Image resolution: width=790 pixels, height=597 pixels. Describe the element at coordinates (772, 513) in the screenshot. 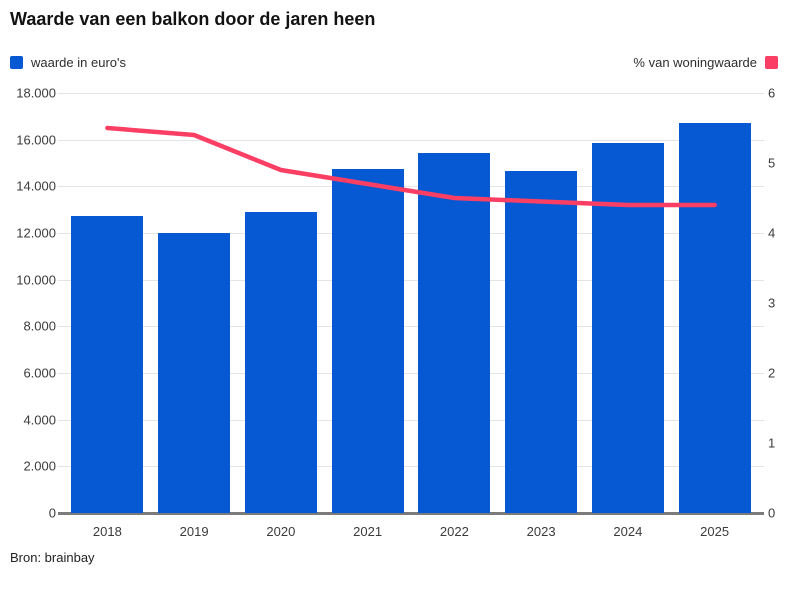

I see `y-axis-right-tick-label: 0` at that location.